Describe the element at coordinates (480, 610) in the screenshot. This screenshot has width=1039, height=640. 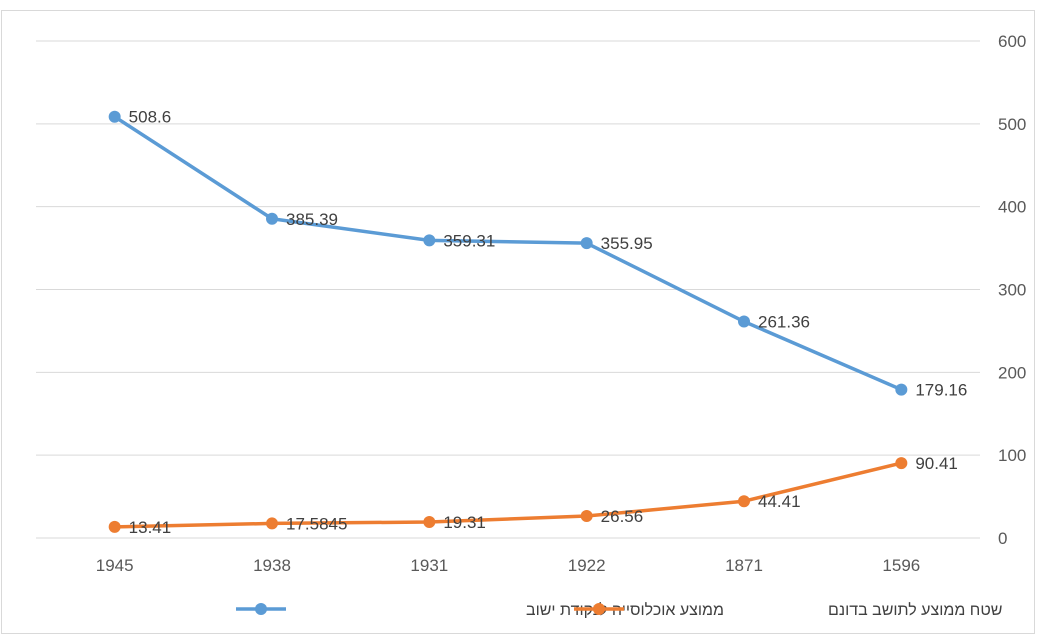
I see `legend-item-0: ממוצע אוכלוסייה לנקודת ישוב` at that location.